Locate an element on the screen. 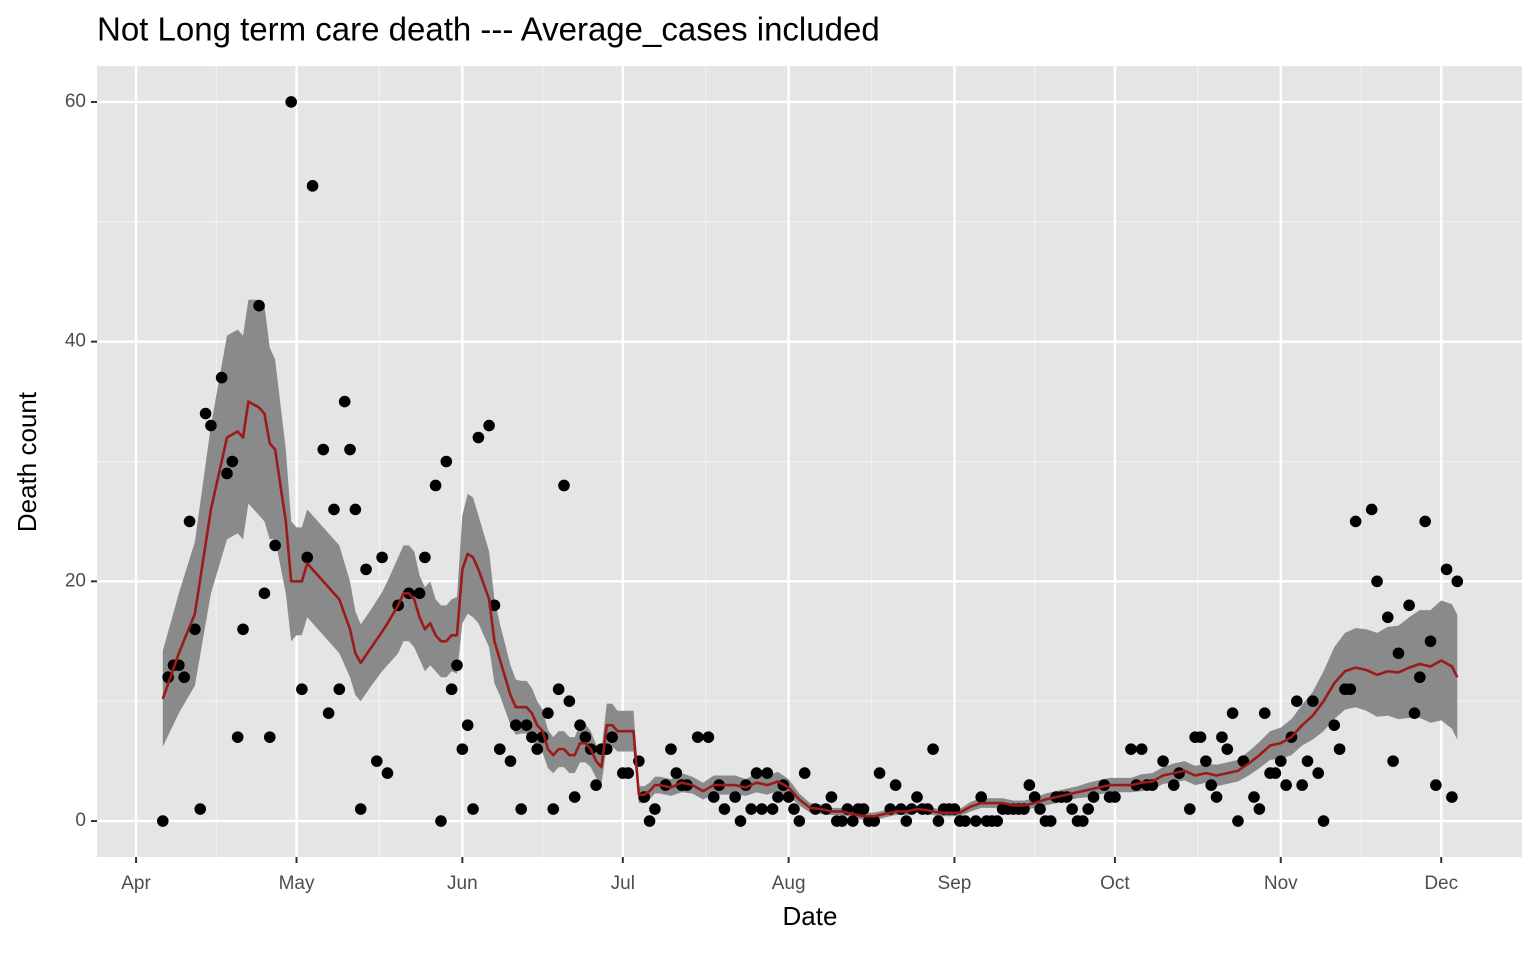 The height and width of the screenshot is (956, 1540). x-tick-label: May is located at coordinates (297, 883).